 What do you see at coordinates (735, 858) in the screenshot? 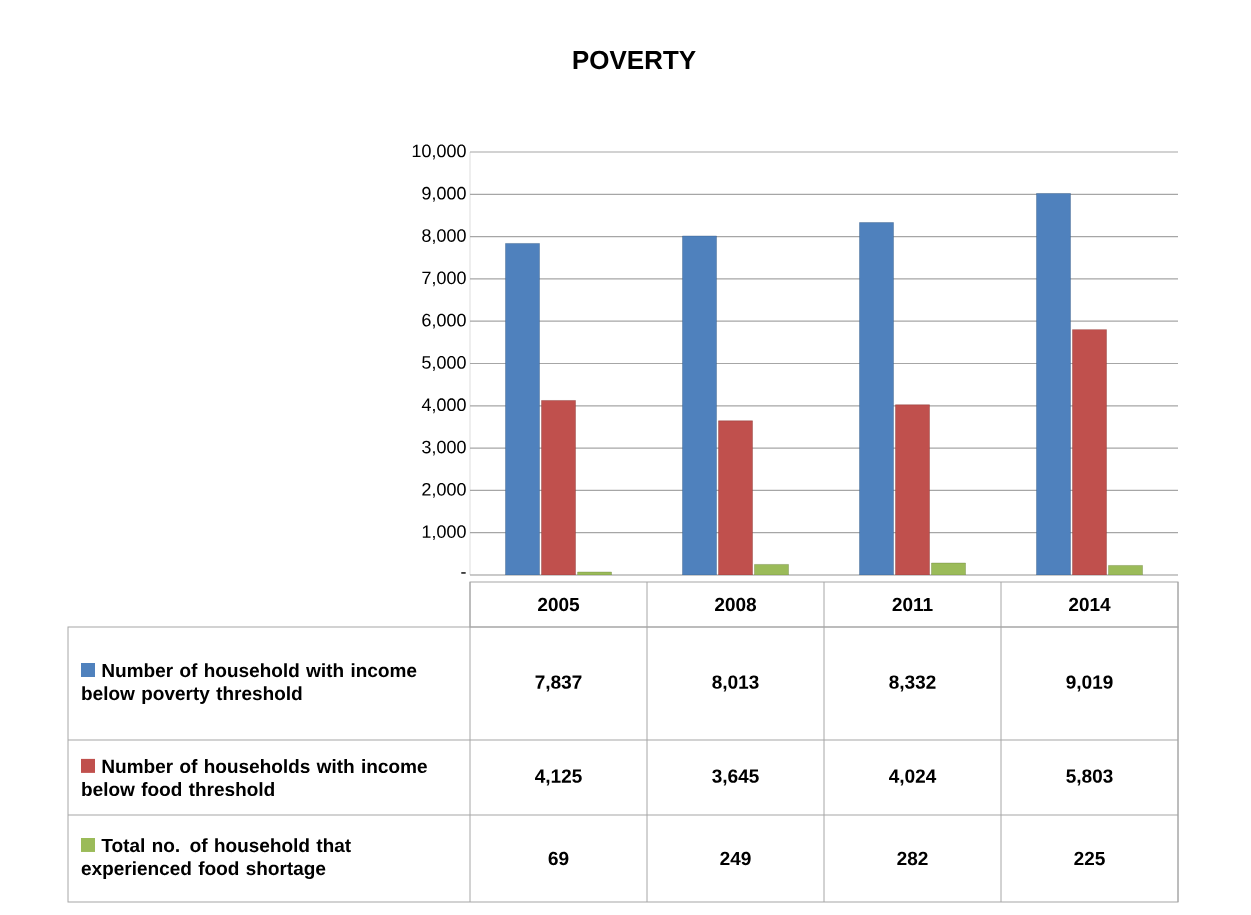
I see `data-label: 249` at bounding box center [735, 858].